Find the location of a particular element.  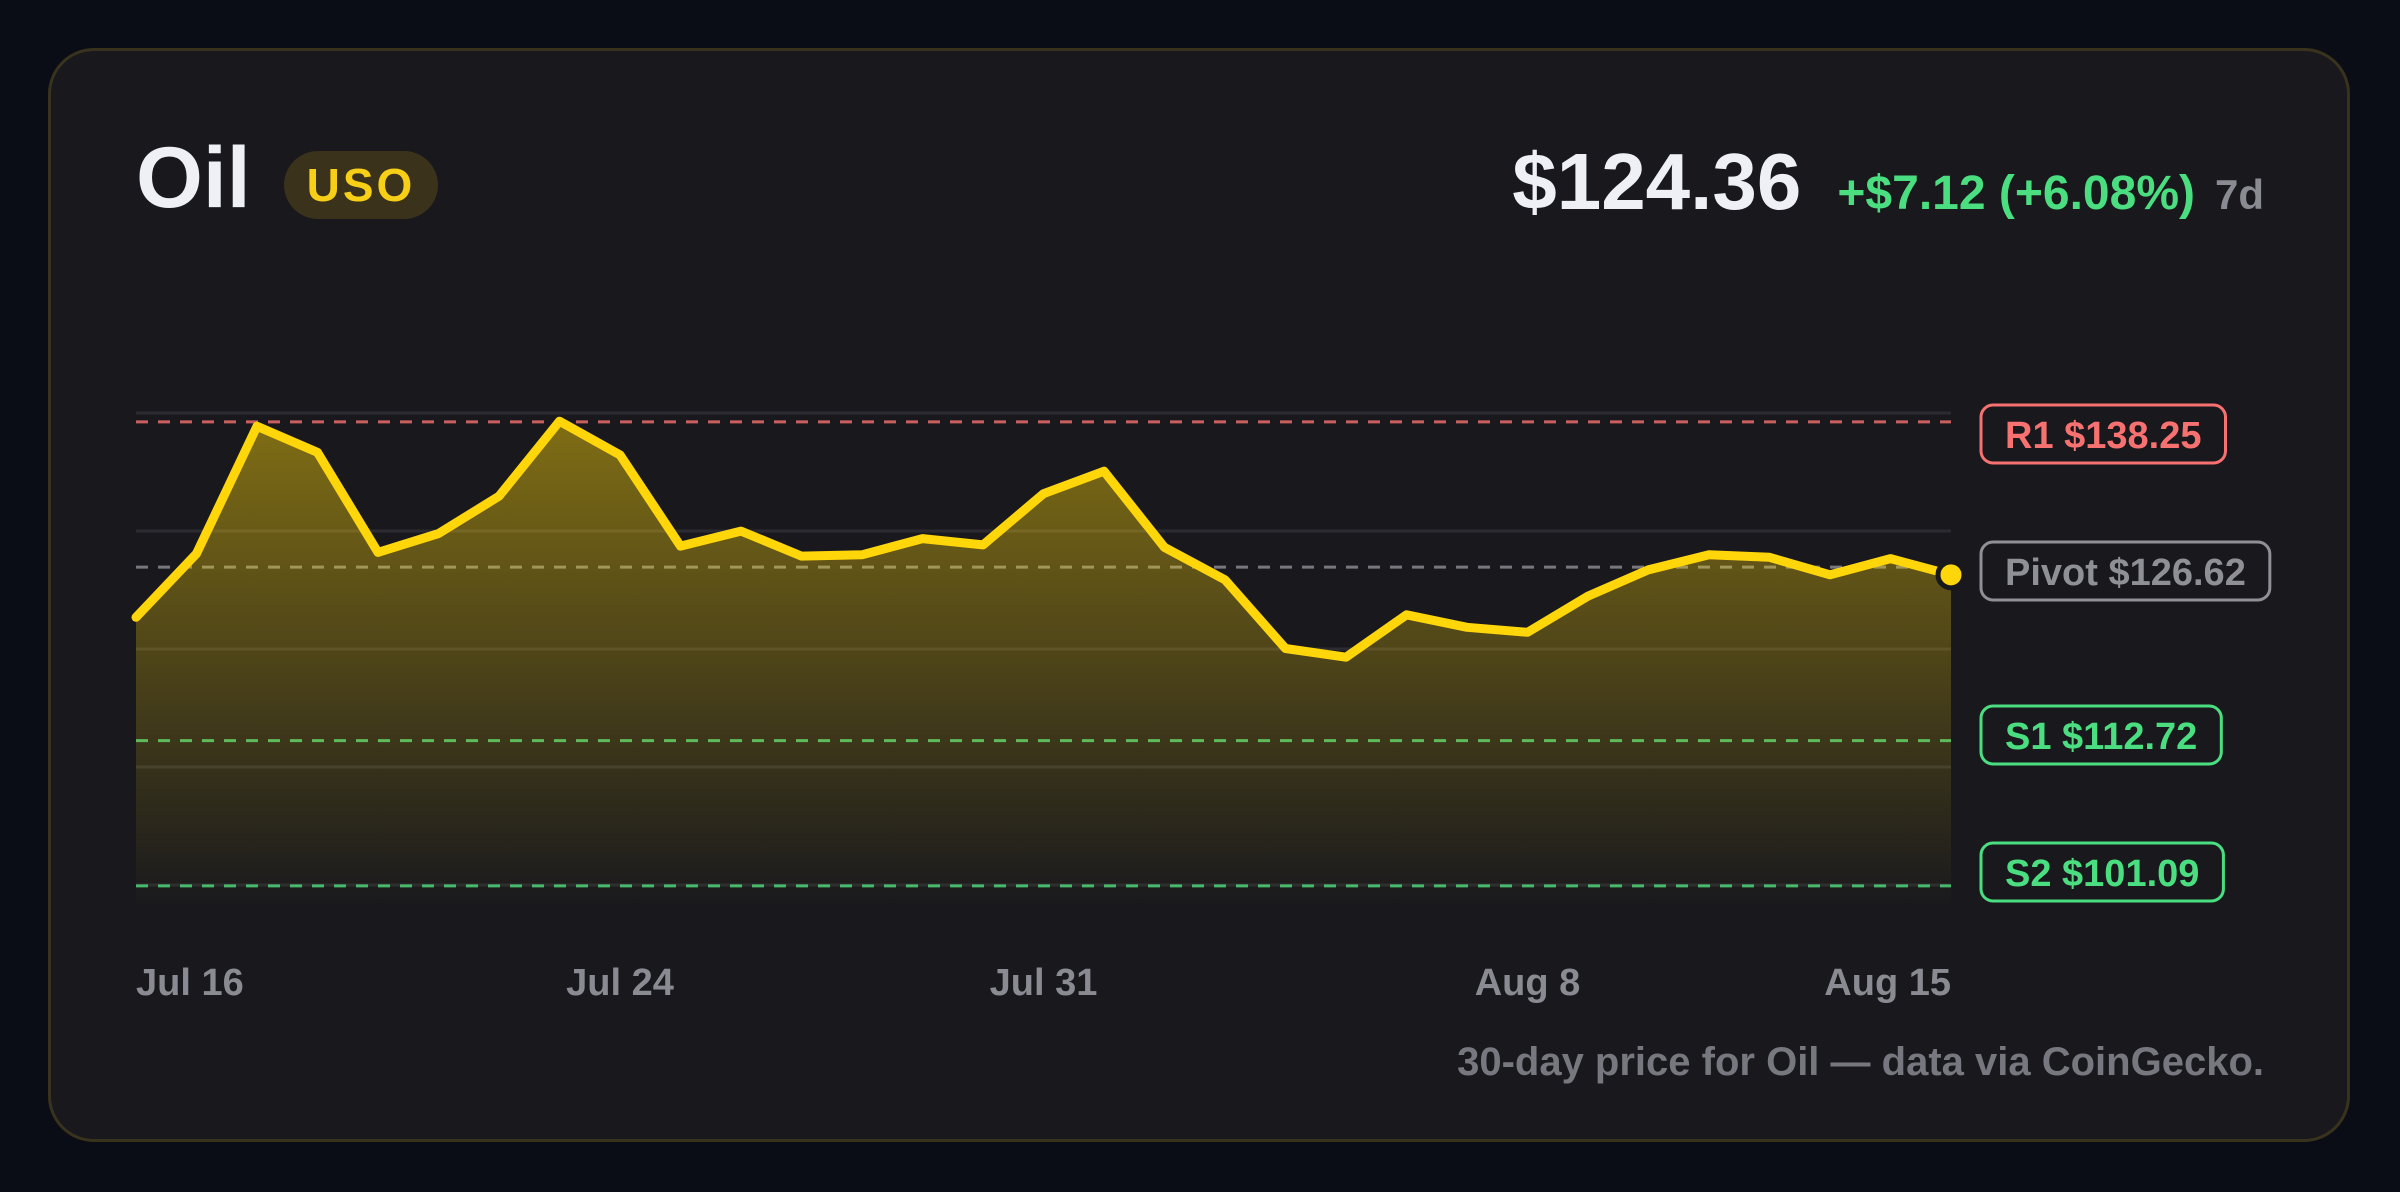

price-summary: $124.36 +$7.12 (+6.08%) 7d is located at coordinates (1888, 181).